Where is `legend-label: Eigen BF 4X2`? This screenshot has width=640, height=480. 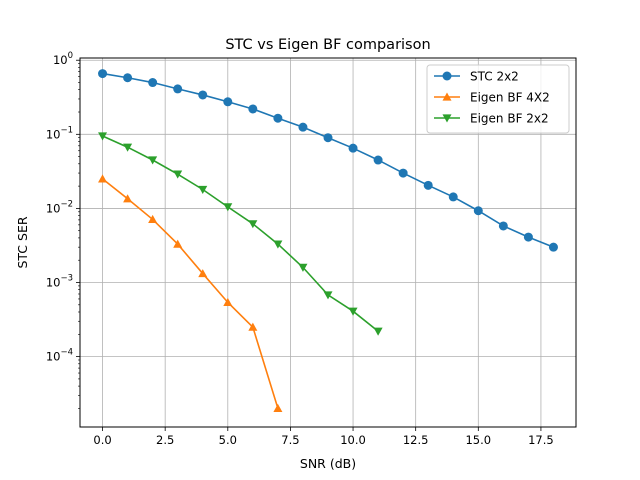
legend-label: Eigen BF 4X2 is located at coordinates (510, 98).